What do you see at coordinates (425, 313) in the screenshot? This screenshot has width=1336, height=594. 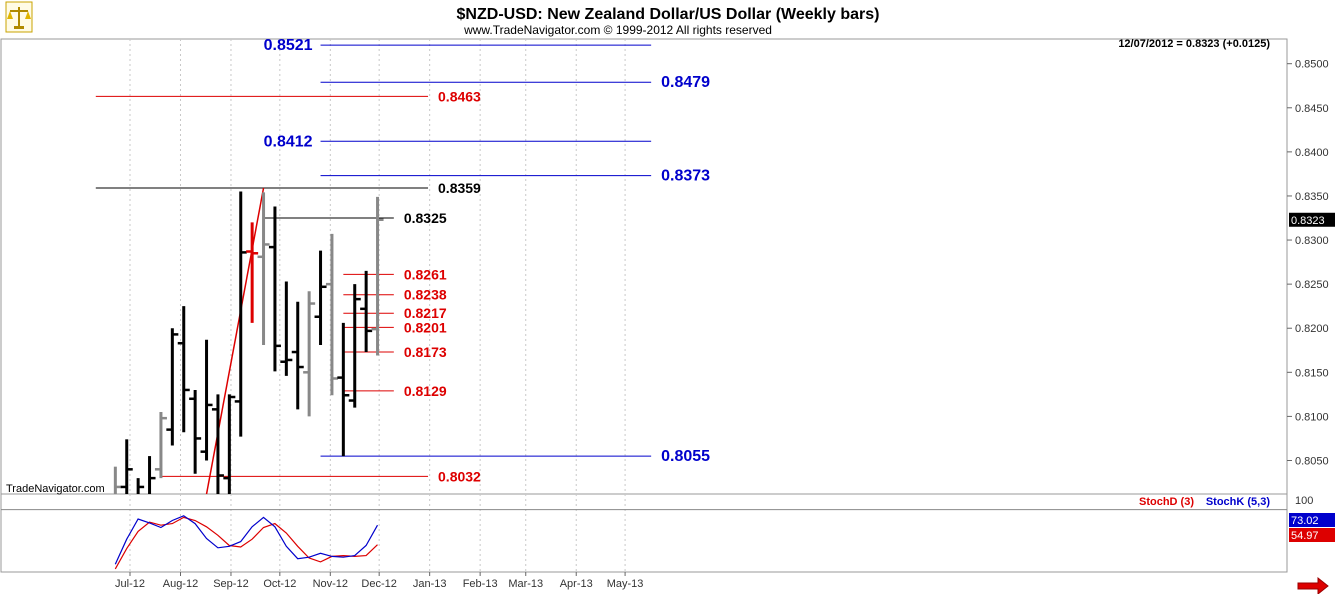 I see `level-label: 0.8217` at bounding box center [425, 313].